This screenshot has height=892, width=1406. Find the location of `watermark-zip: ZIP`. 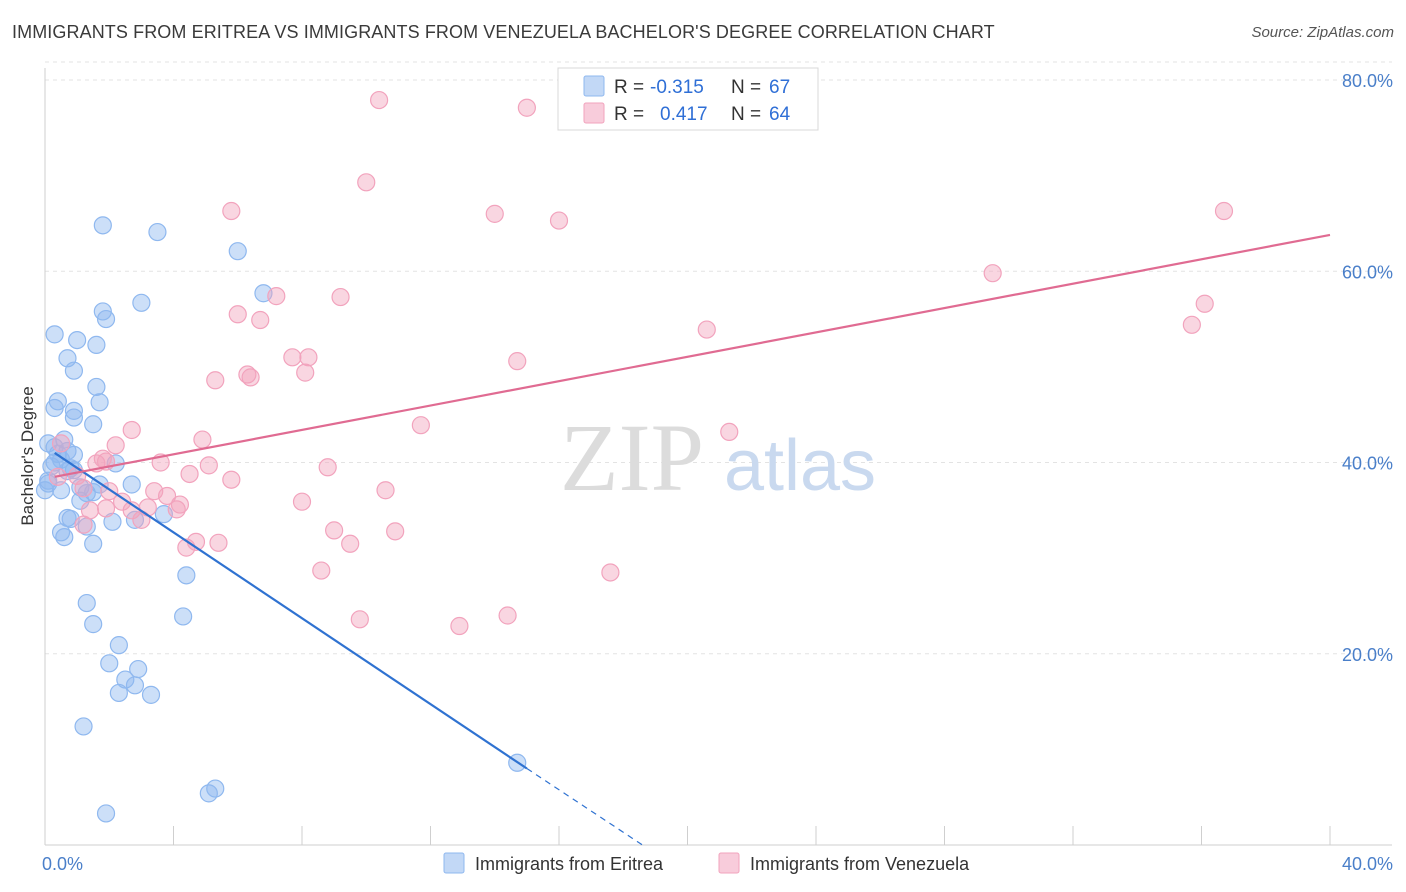

watermark-zip: ZIP is located at coordinates (632, 457).